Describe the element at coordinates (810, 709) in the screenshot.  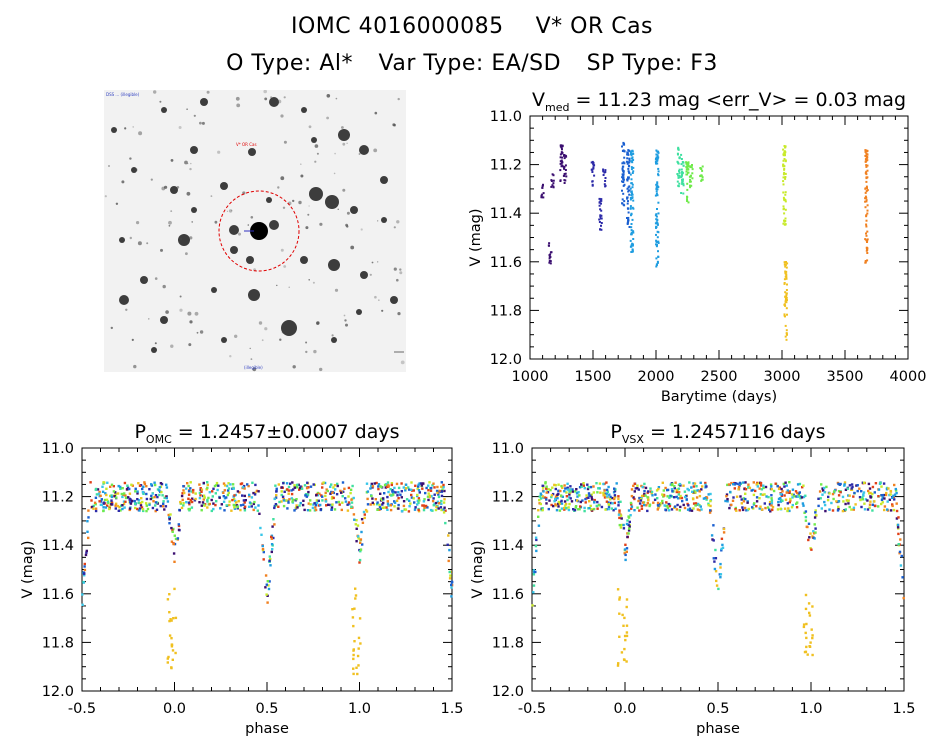
I see `x-tick-label: 1.0` at that location.